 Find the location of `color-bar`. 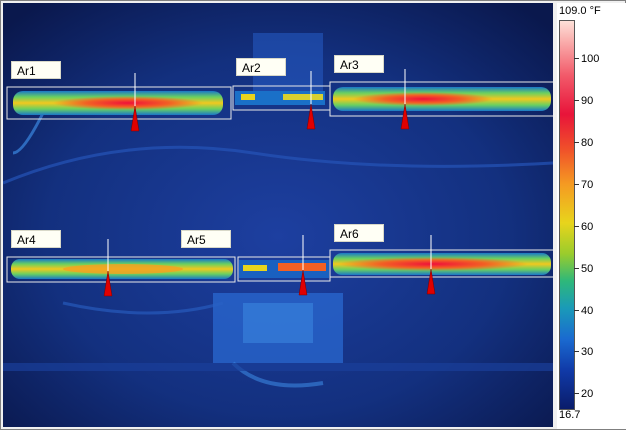

color-bar is located at coordinates (567, 215).